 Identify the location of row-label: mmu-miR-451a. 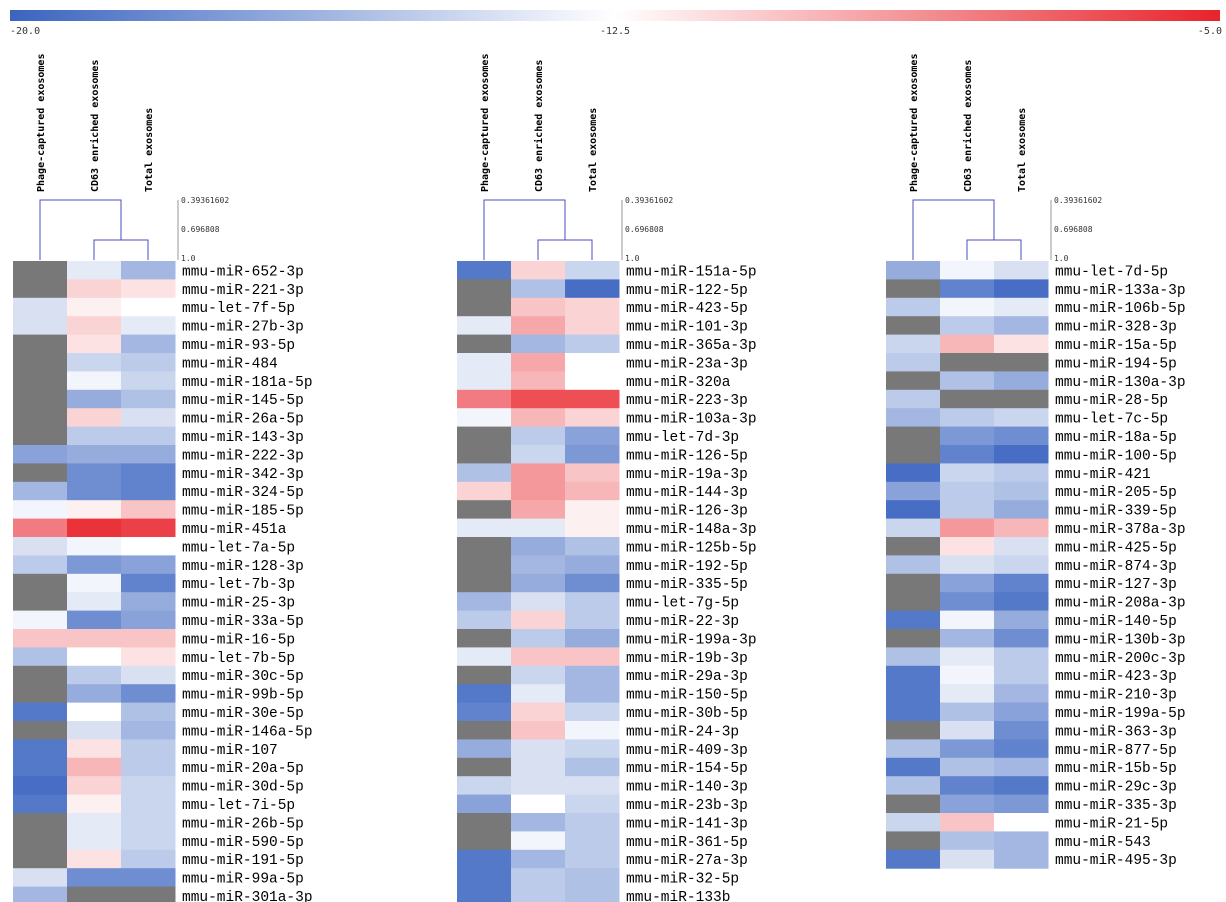
(234, 530).